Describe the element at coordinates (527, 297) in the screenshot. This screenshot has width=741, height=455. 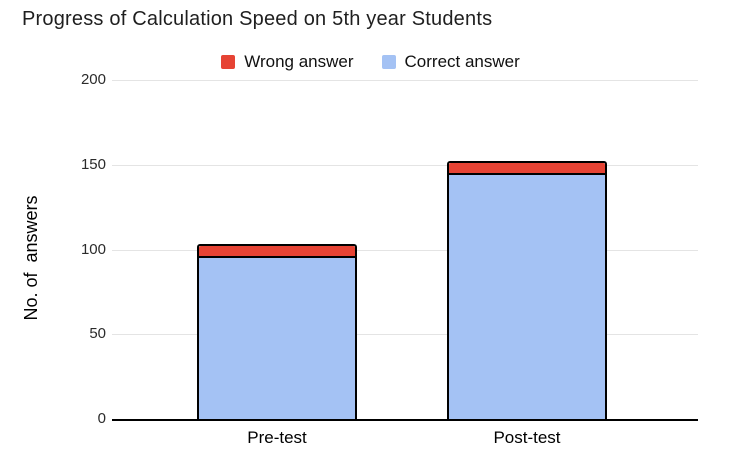
I see `bar-segment-correct-post-test` at that location.